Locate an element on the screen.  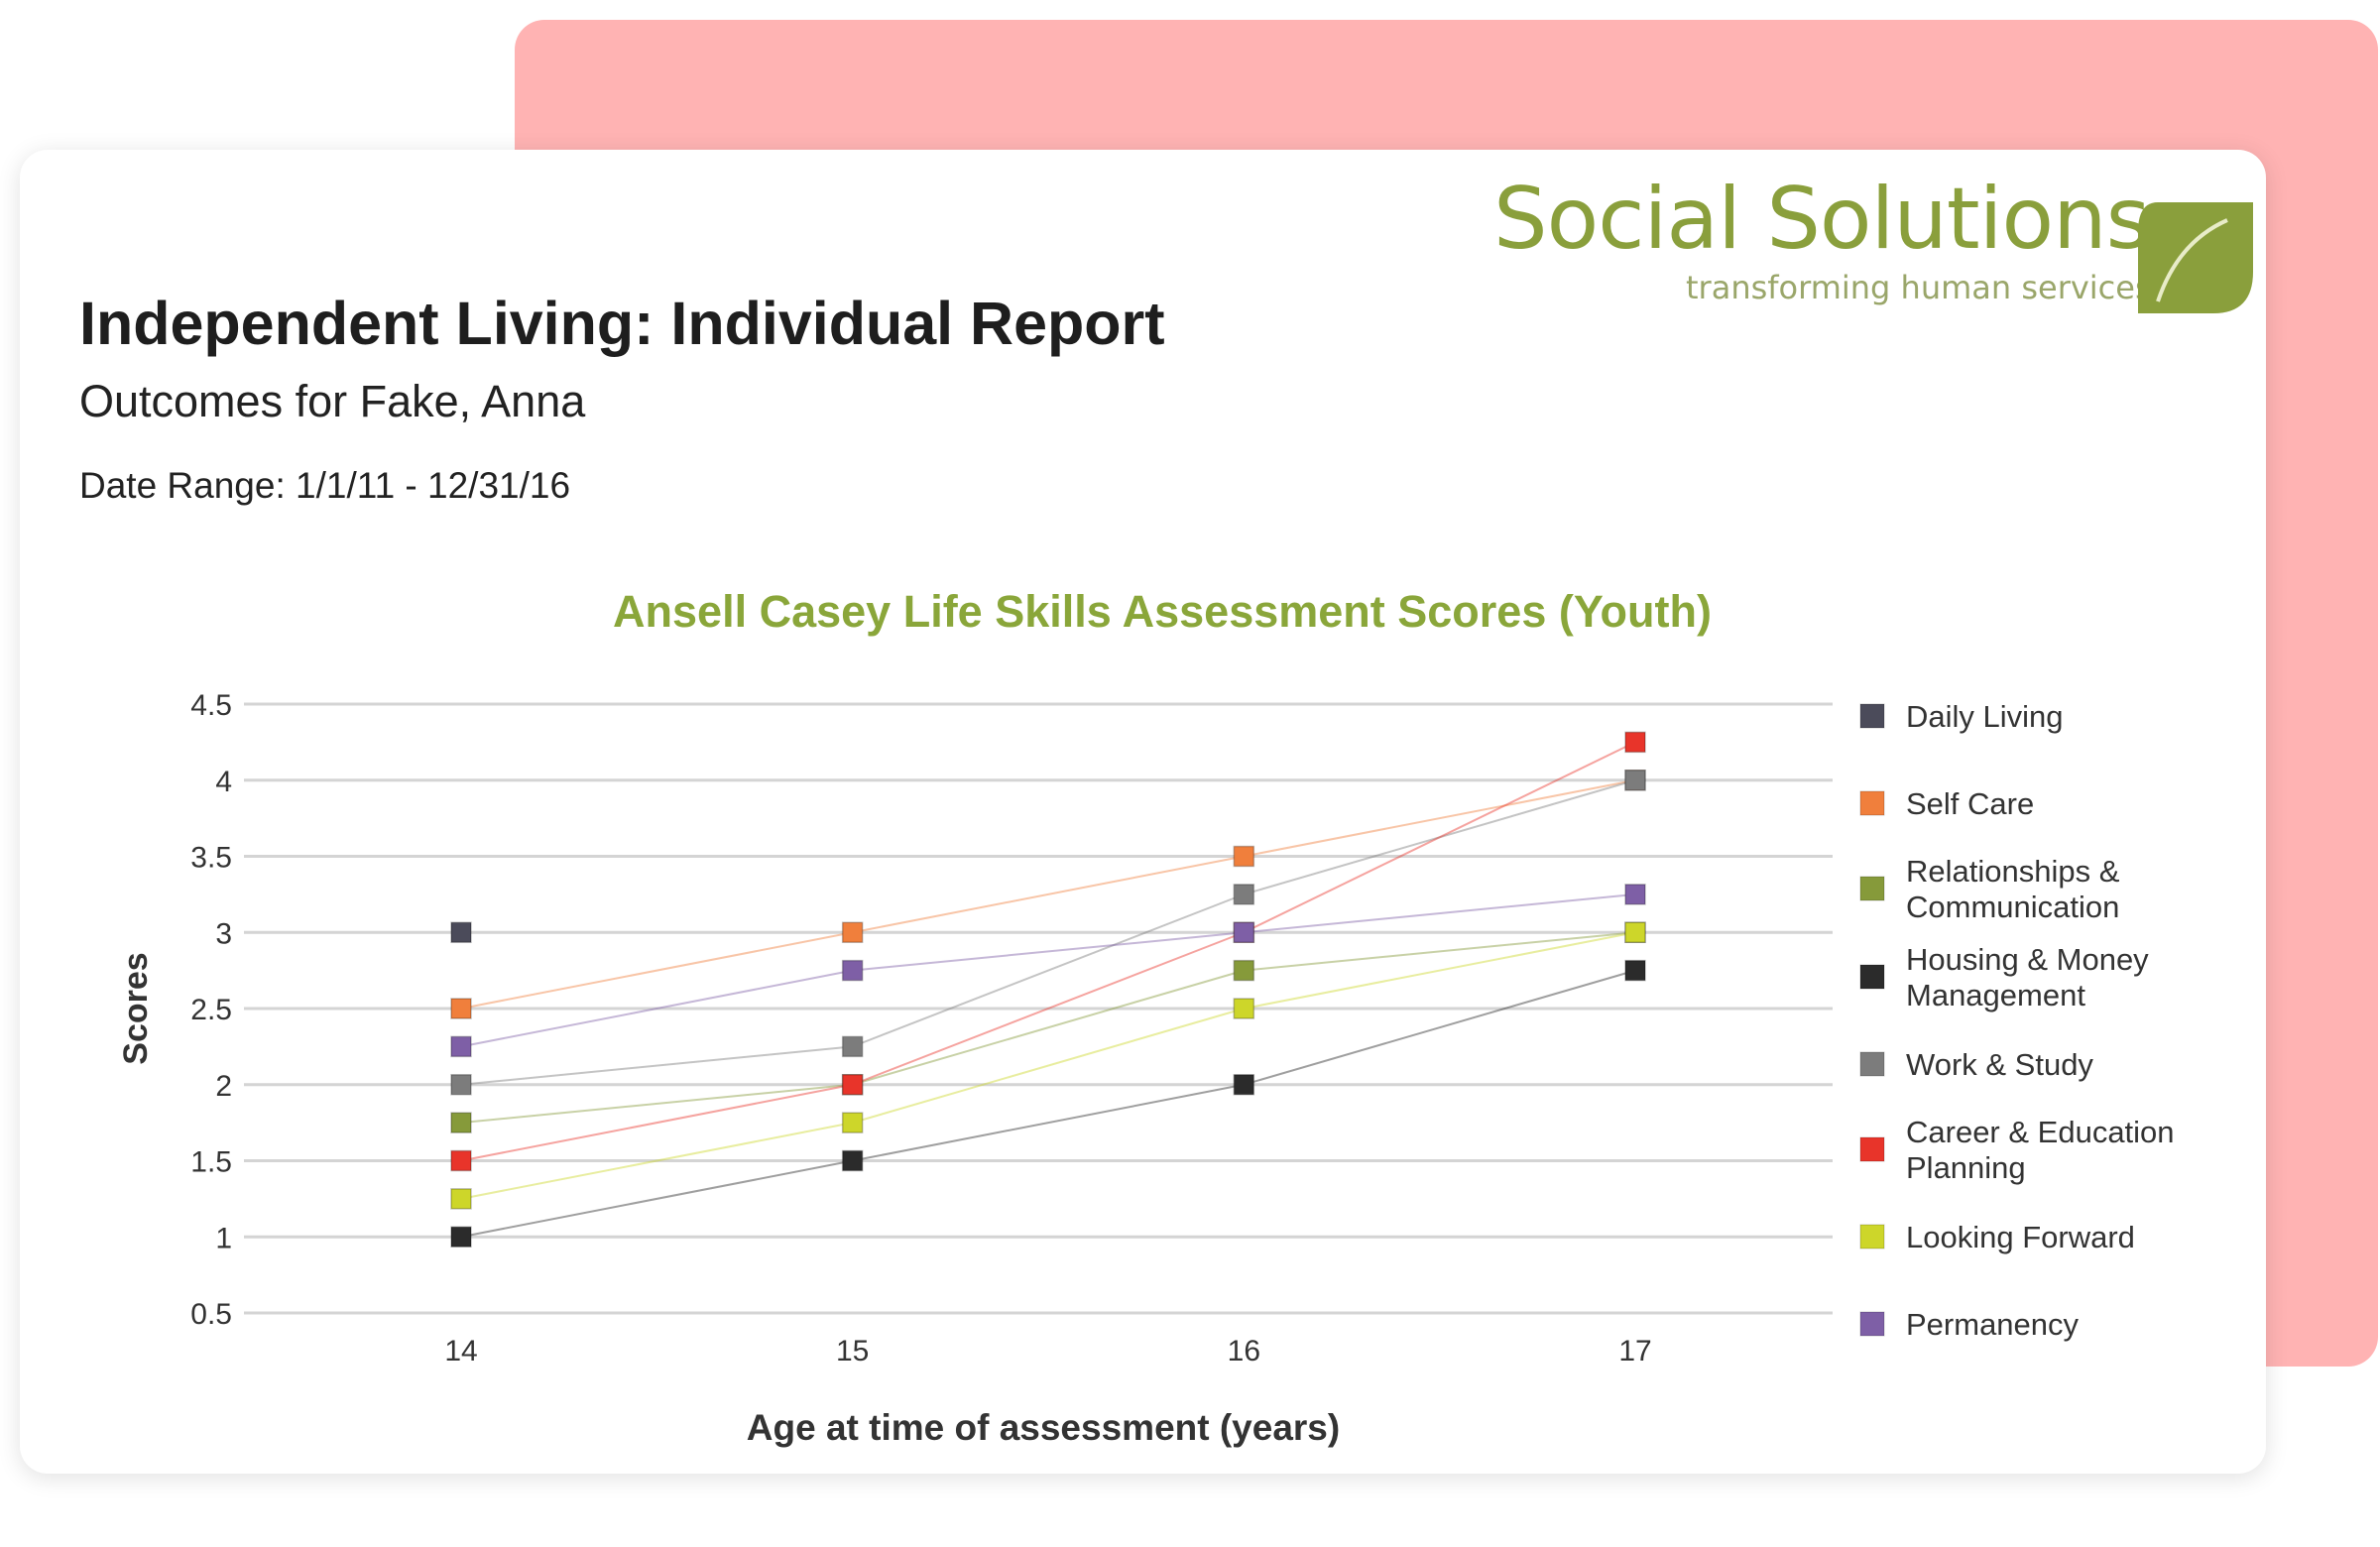
legend-label-line: Relationships & is located at coordinates (2013, 871).